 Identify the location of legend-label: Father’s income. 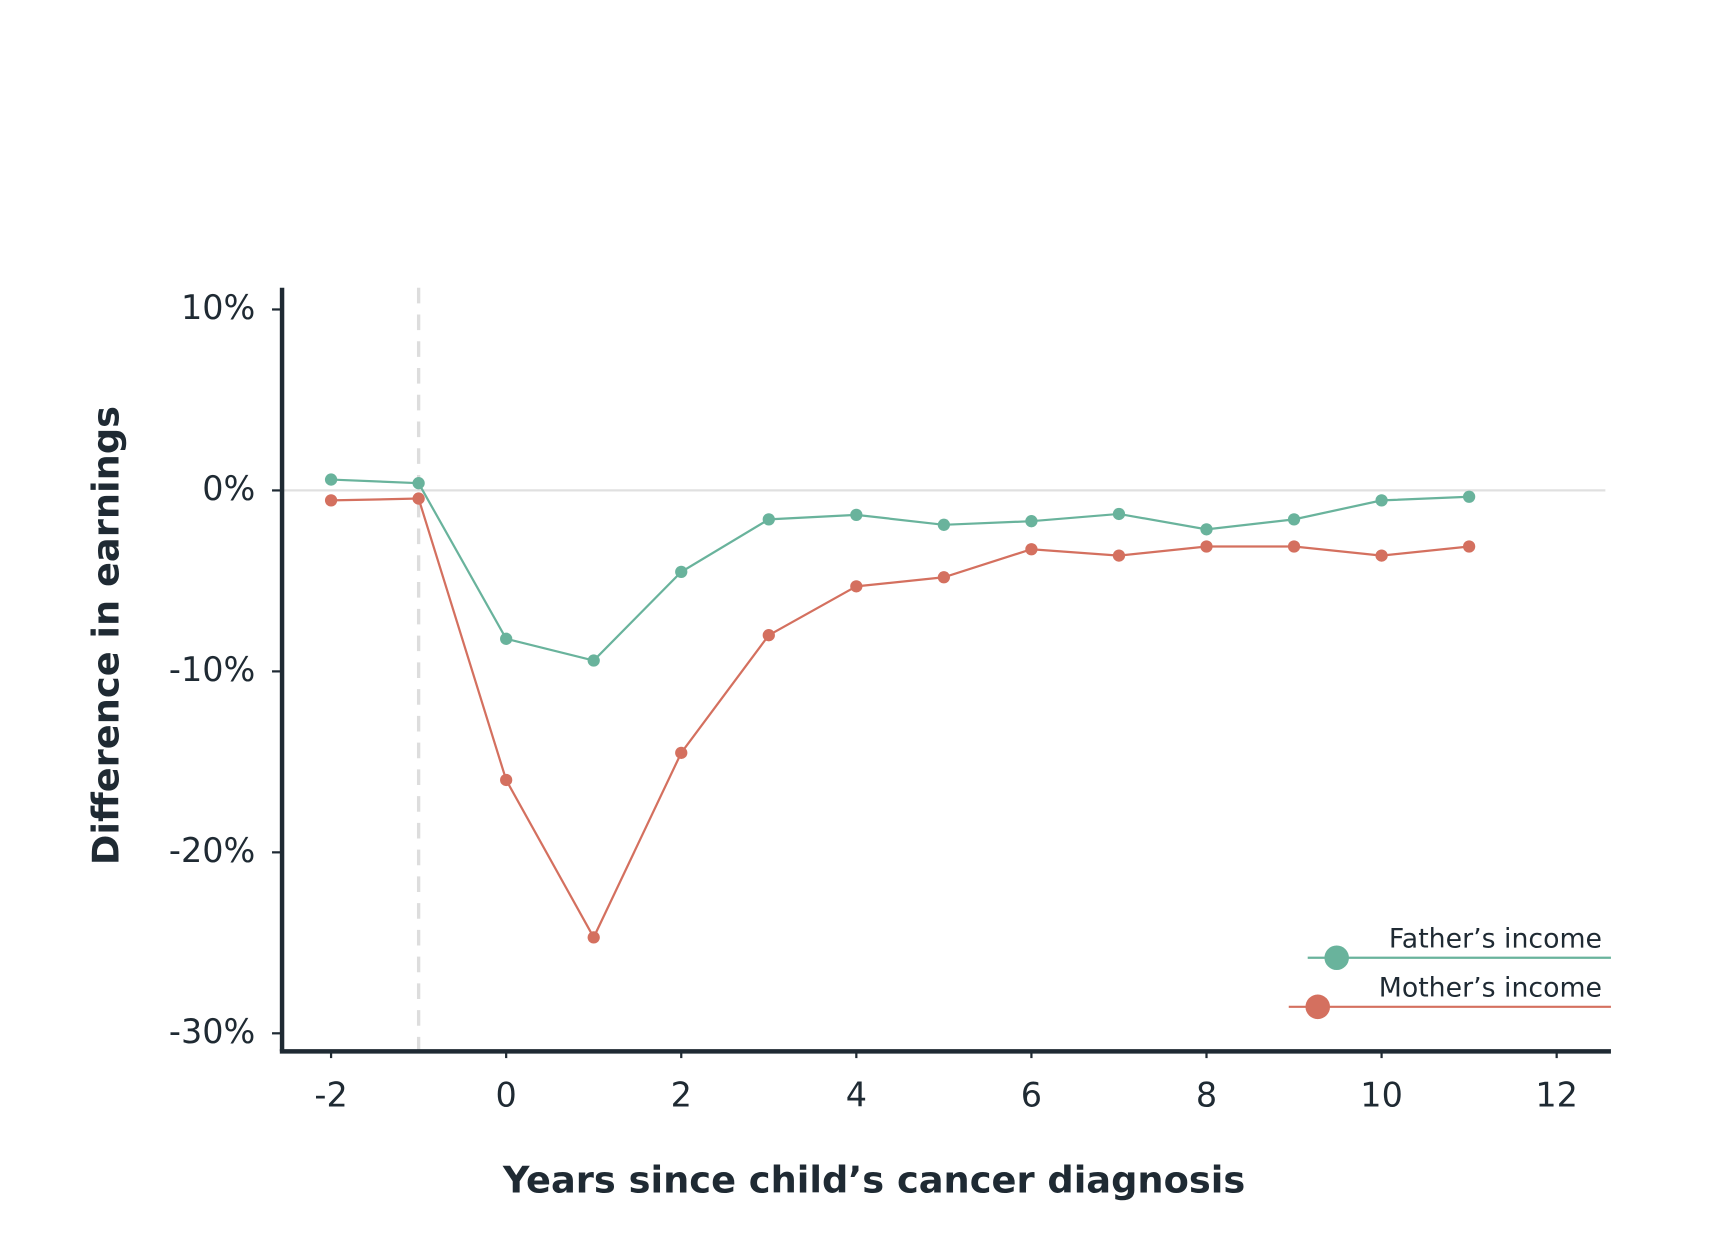
(1495, 938).